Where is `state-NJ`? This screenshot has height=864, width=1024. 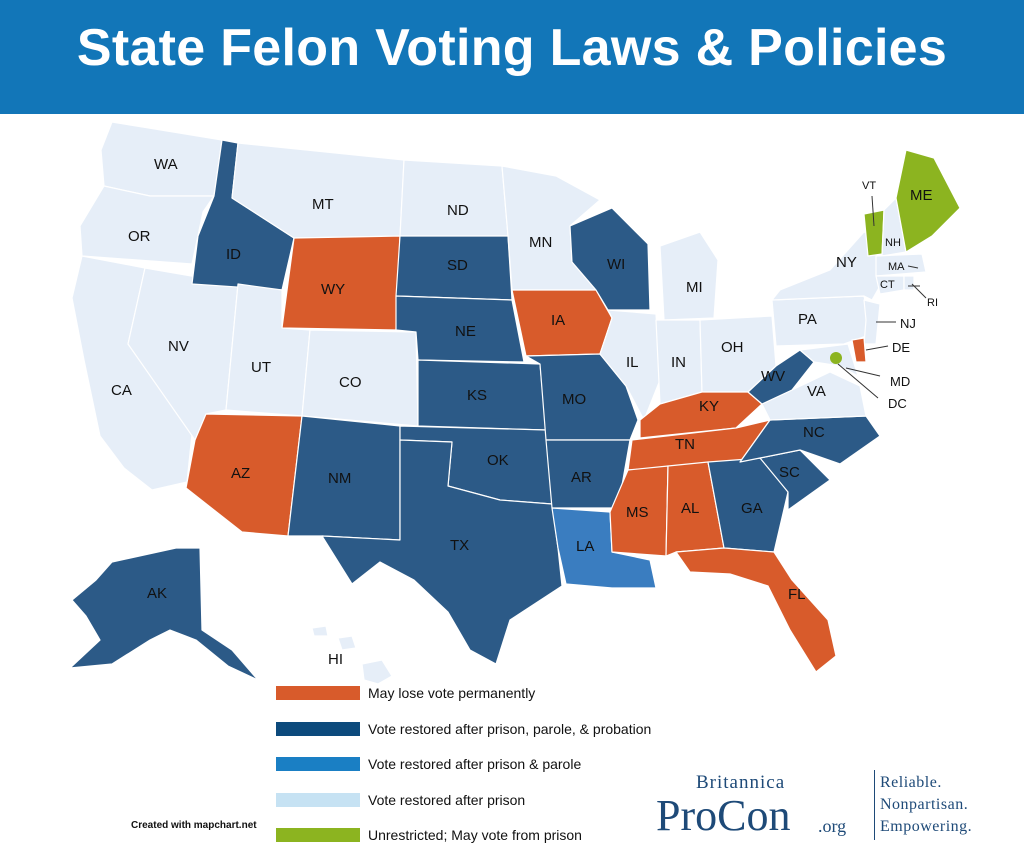
state-NJ is located at coordinates (872, 322).